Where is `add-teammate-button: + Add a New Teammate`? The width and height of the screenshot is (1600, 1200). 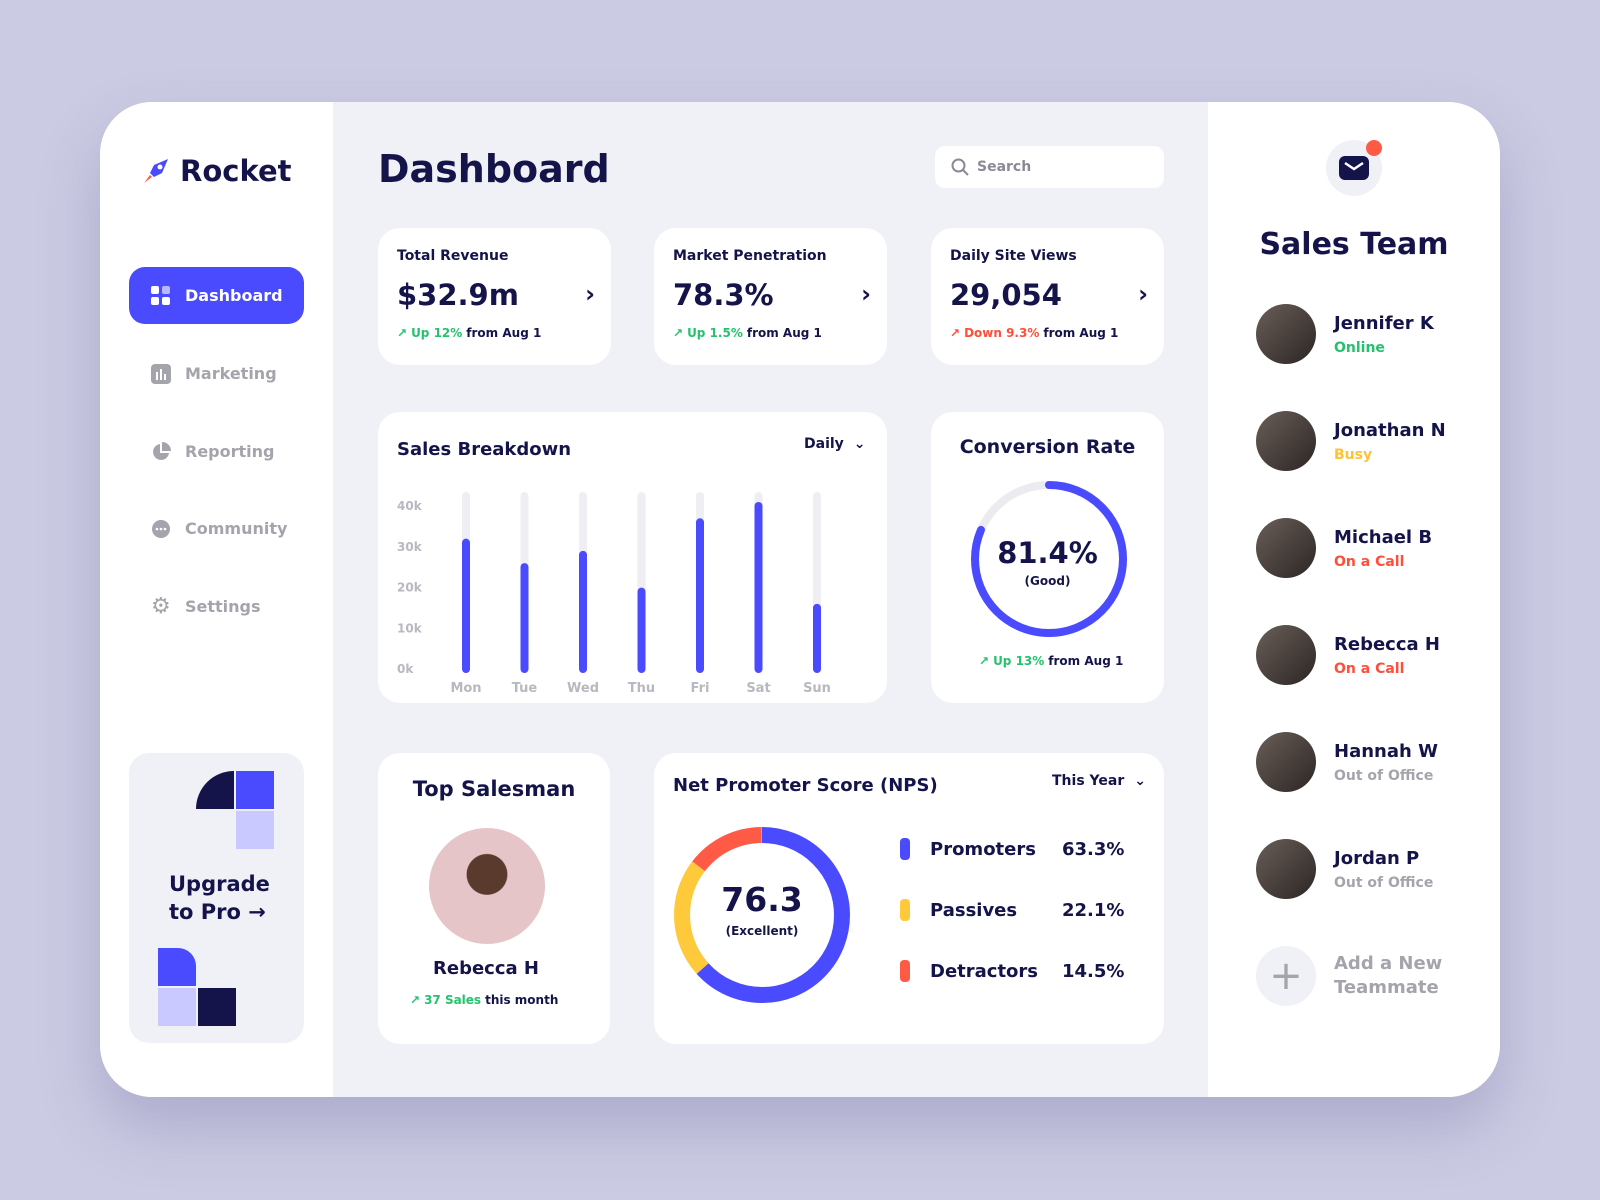 add-teammate-button: + Add a New Teammate is located at coordinates (1349, 976).